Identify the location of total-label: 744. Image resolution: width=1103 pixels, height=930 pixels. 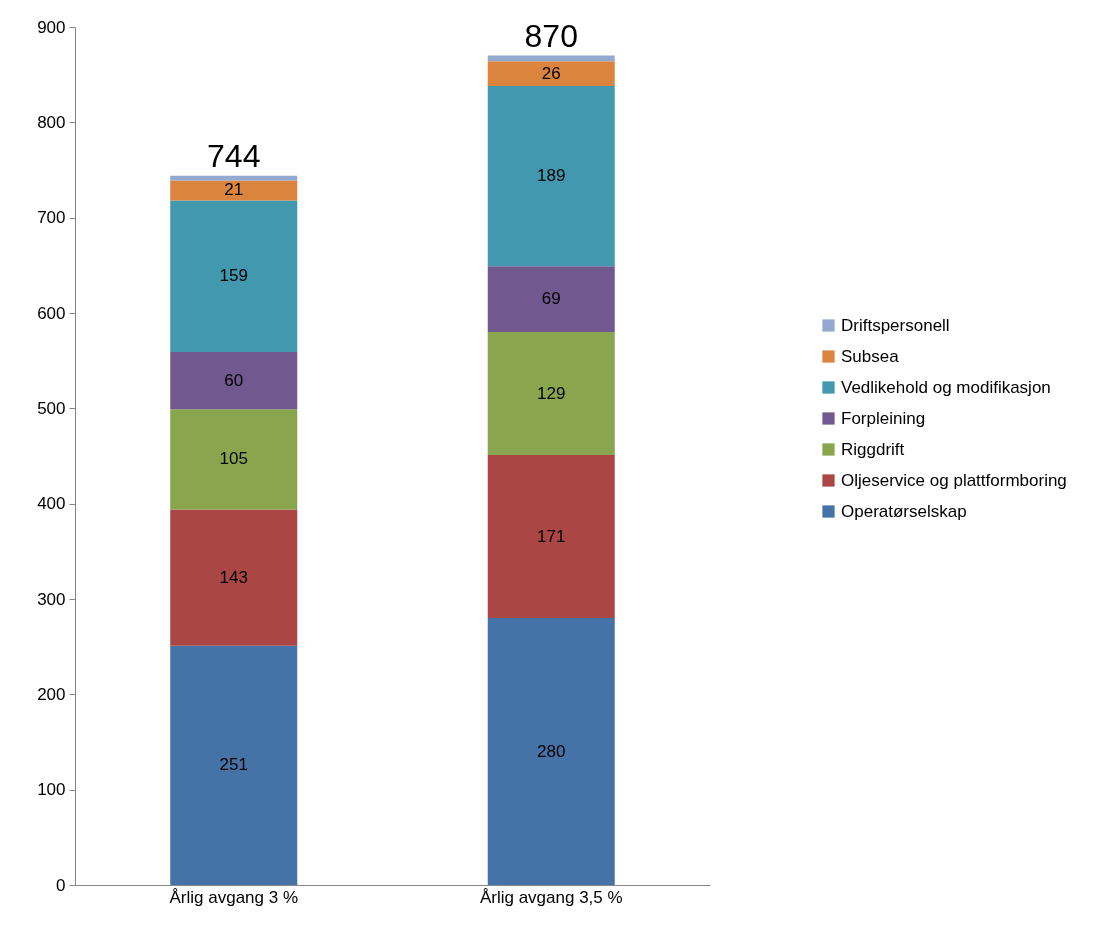
(234, 155).